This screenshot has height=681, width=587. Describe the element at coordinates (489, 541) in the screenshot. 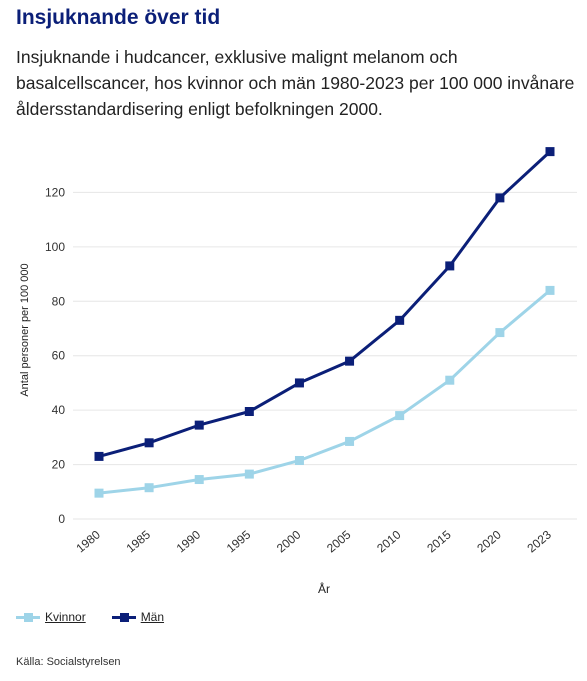

I see `x-tick-label: 2020` at that location.